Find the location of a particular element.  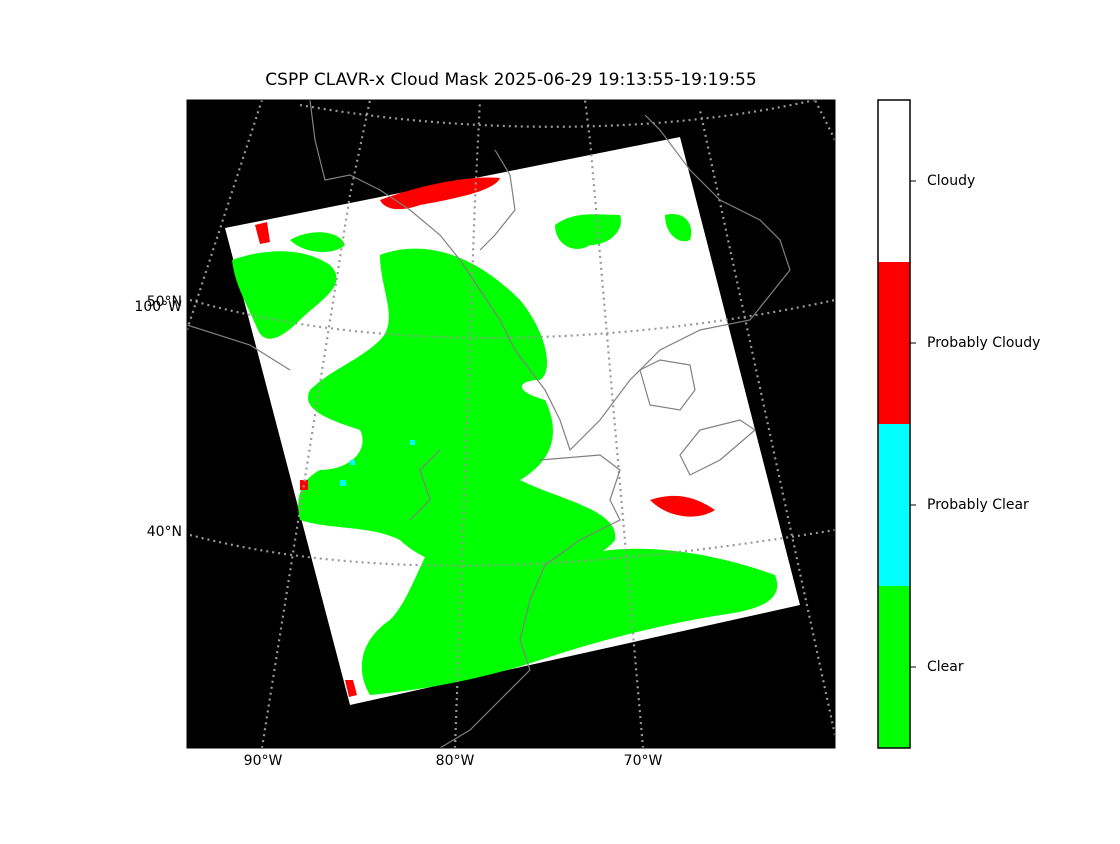

colorbar: Cloudy Probably Cloudy Probably Clear Clear is located at coordinates (958, 424).